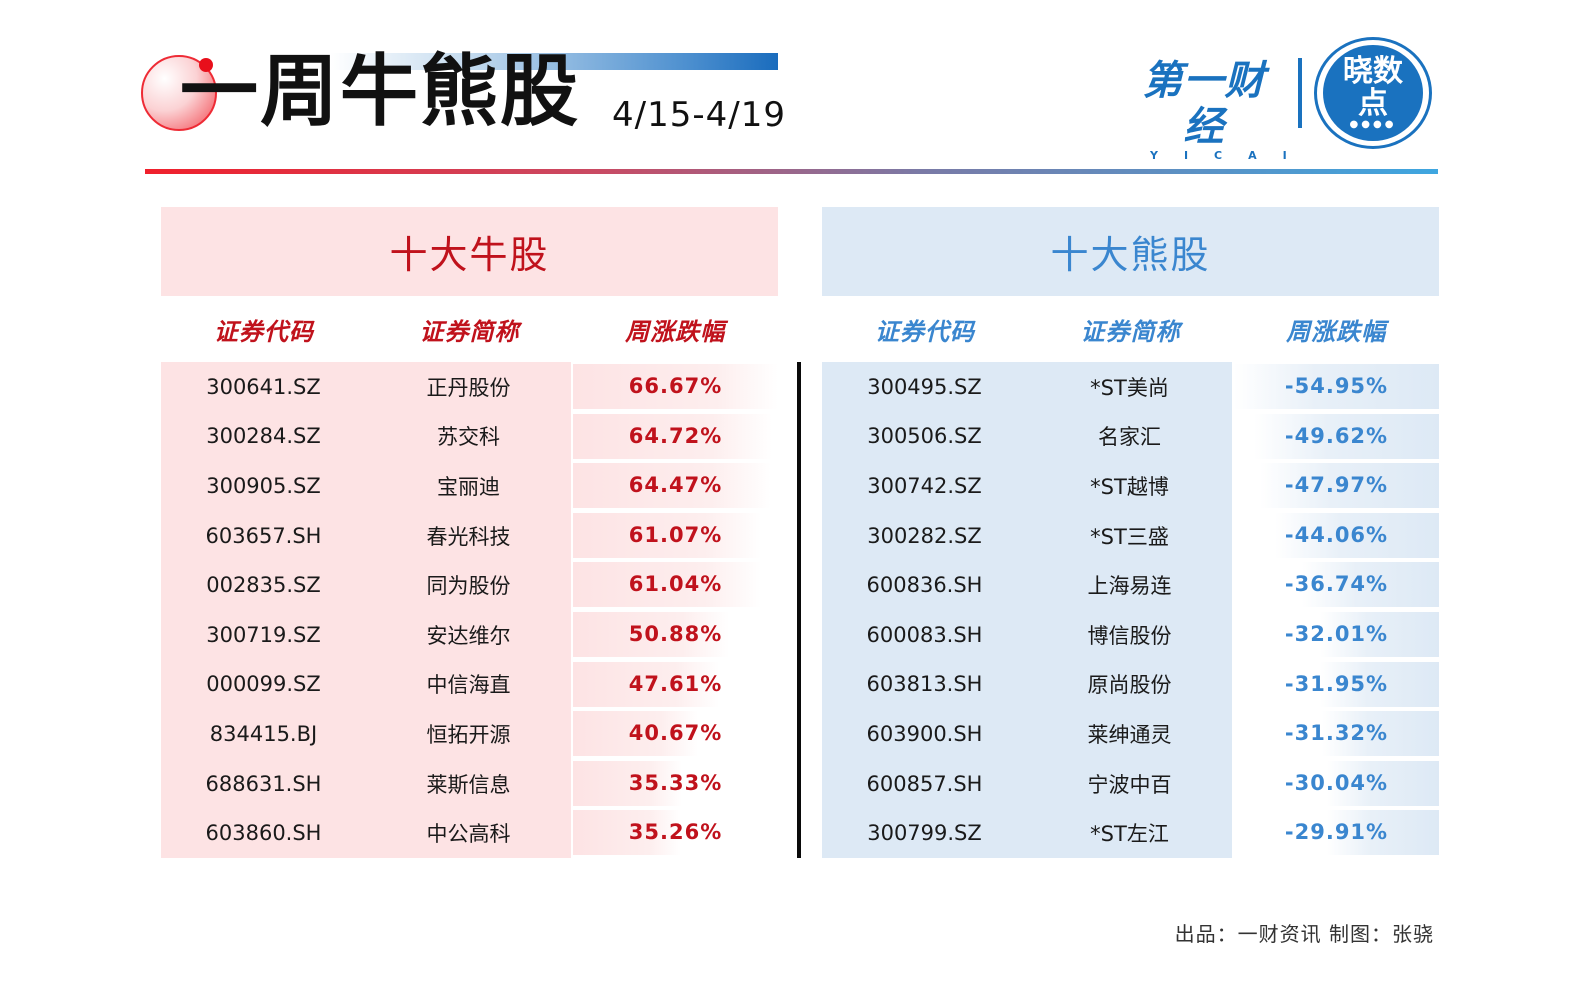  Describe the element at coordinates (675, 683) in the screenshot. I see `weekly-change: 47.61%` at that location.